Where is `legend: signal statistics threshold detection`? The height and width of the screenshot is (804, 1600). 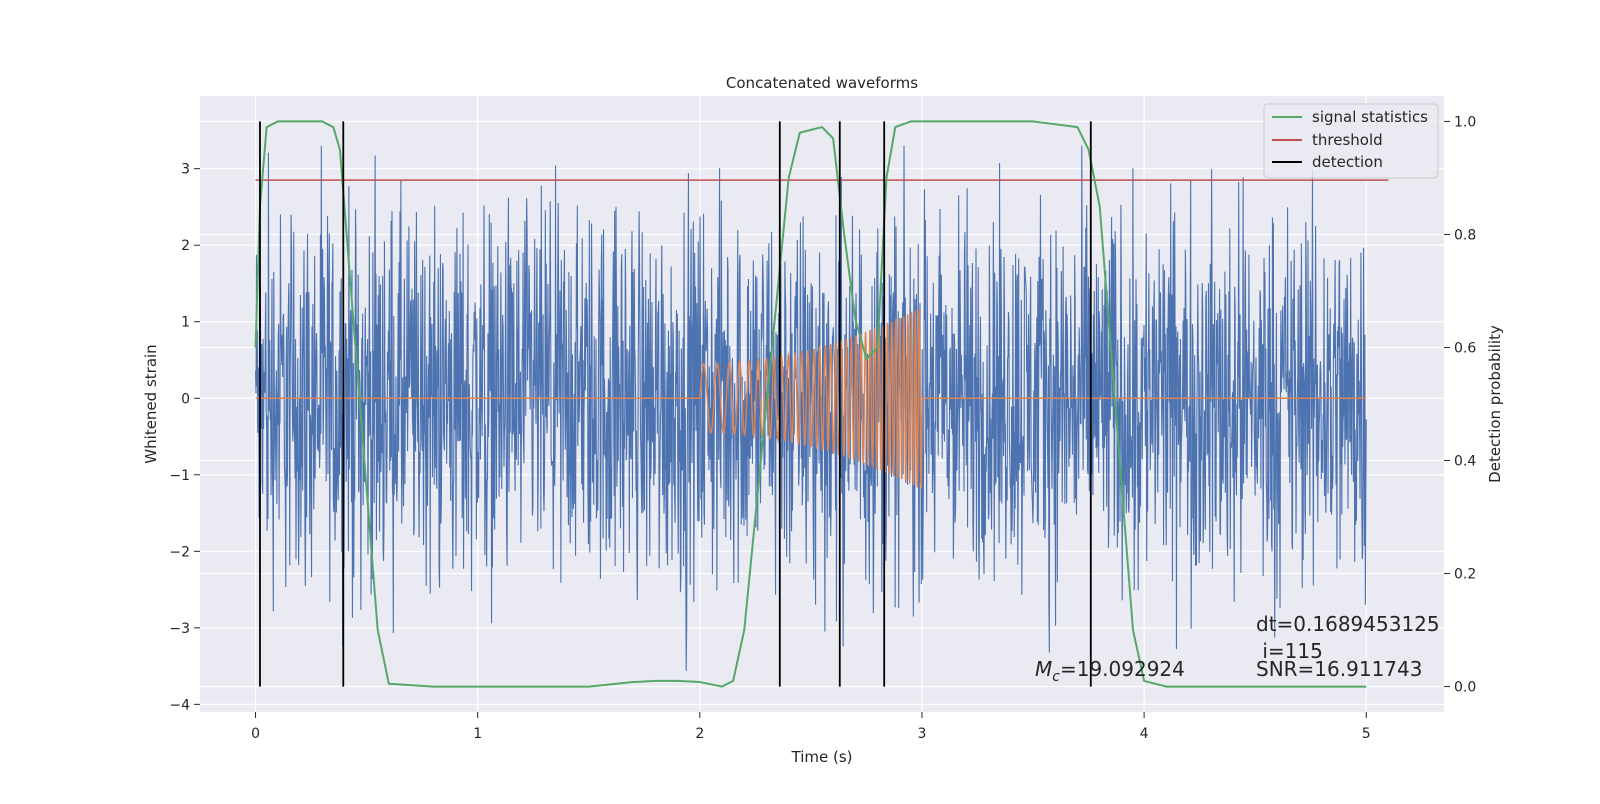 legend: signal statistics threshold detection is located at coordinates (1351, 141).